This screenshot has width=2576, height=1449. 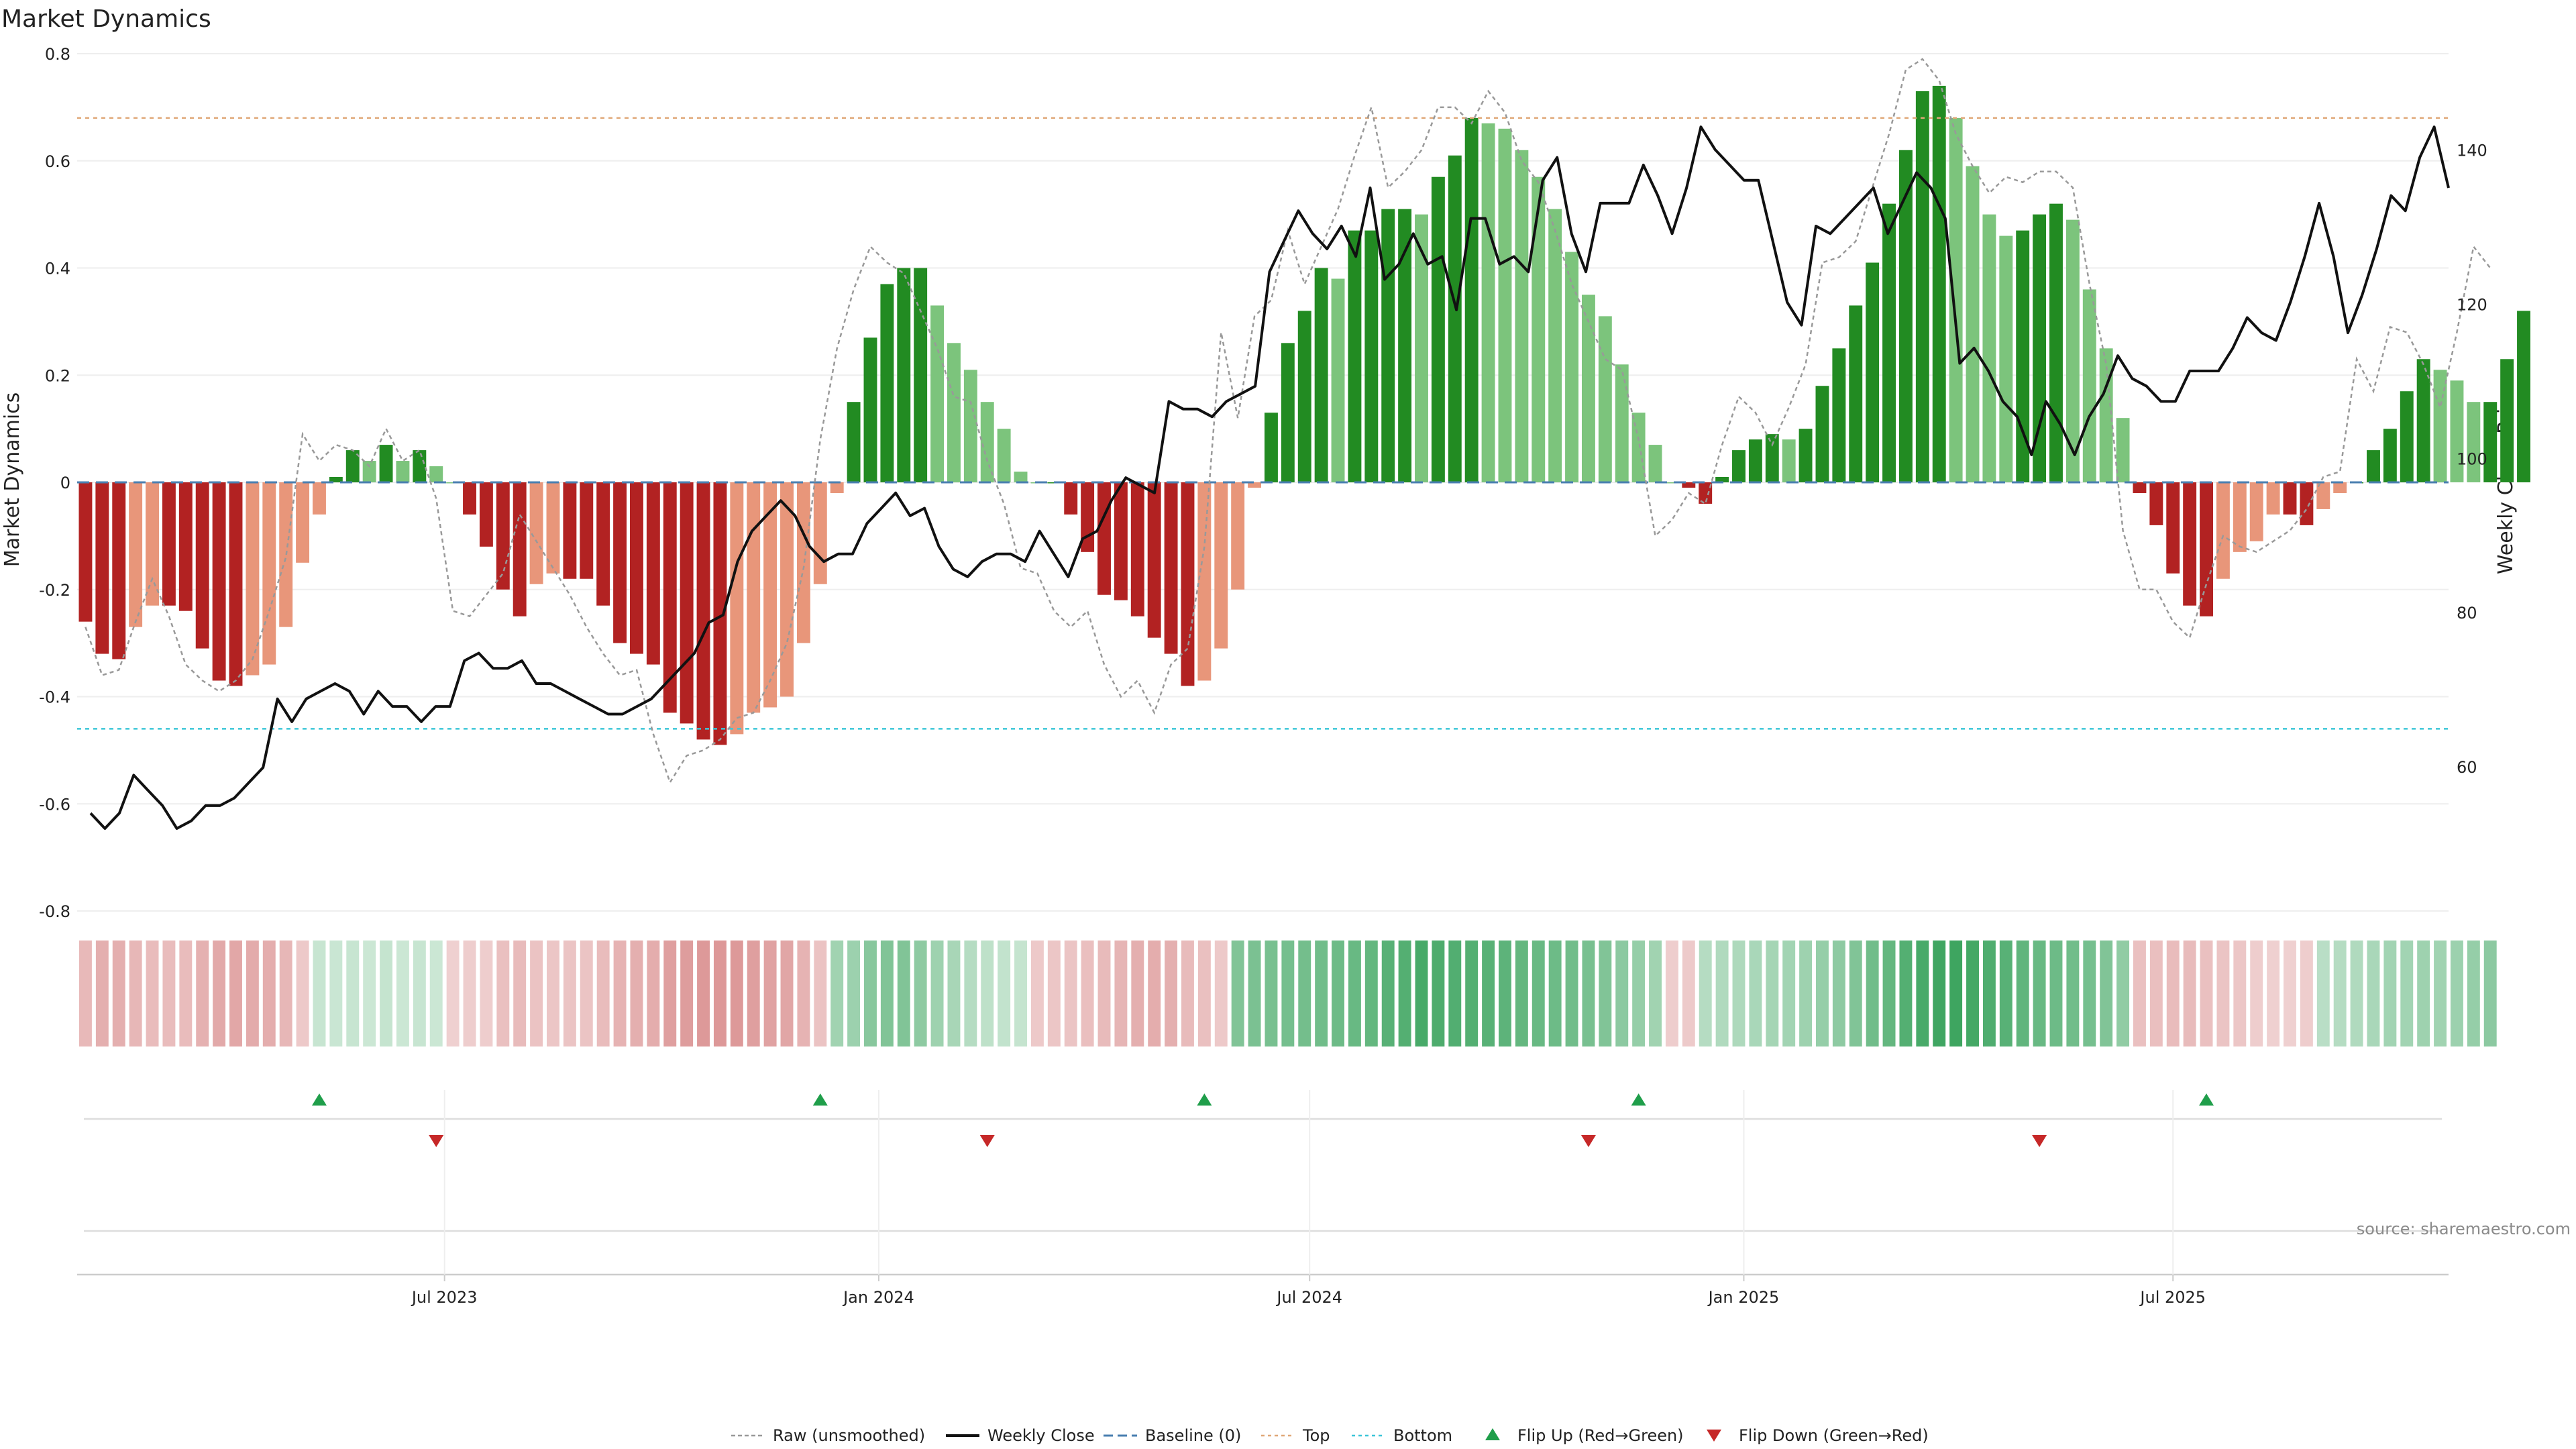 I want to click on y-tick-label: 0.2, so click(x=57, y=375).